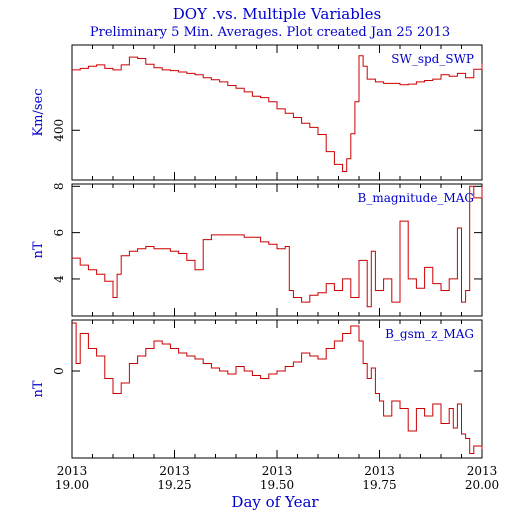 The image size is (512, 512). Describe the element at coordinates (174, 485) in the screenshot. I see `x-tick-doy-label: 19.25` at that location.